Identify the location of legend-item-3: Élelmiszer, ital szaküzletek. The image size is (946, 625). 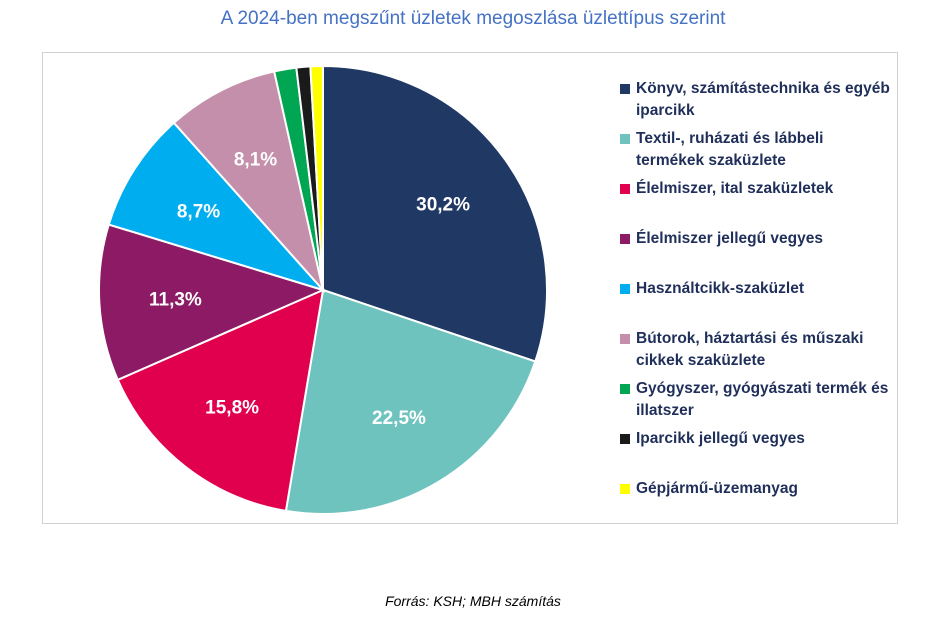
(755, 189).